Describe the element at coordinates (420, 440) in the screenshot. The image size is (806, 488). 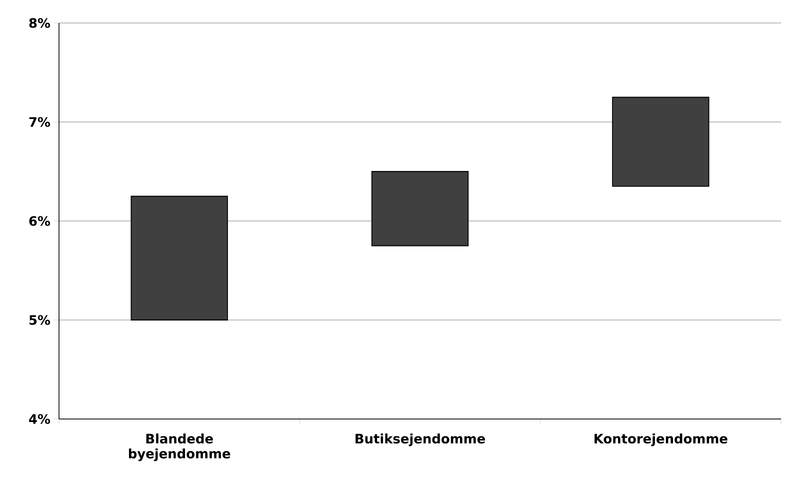
I see `x-tick-label: Butiksejendomme` at that location.